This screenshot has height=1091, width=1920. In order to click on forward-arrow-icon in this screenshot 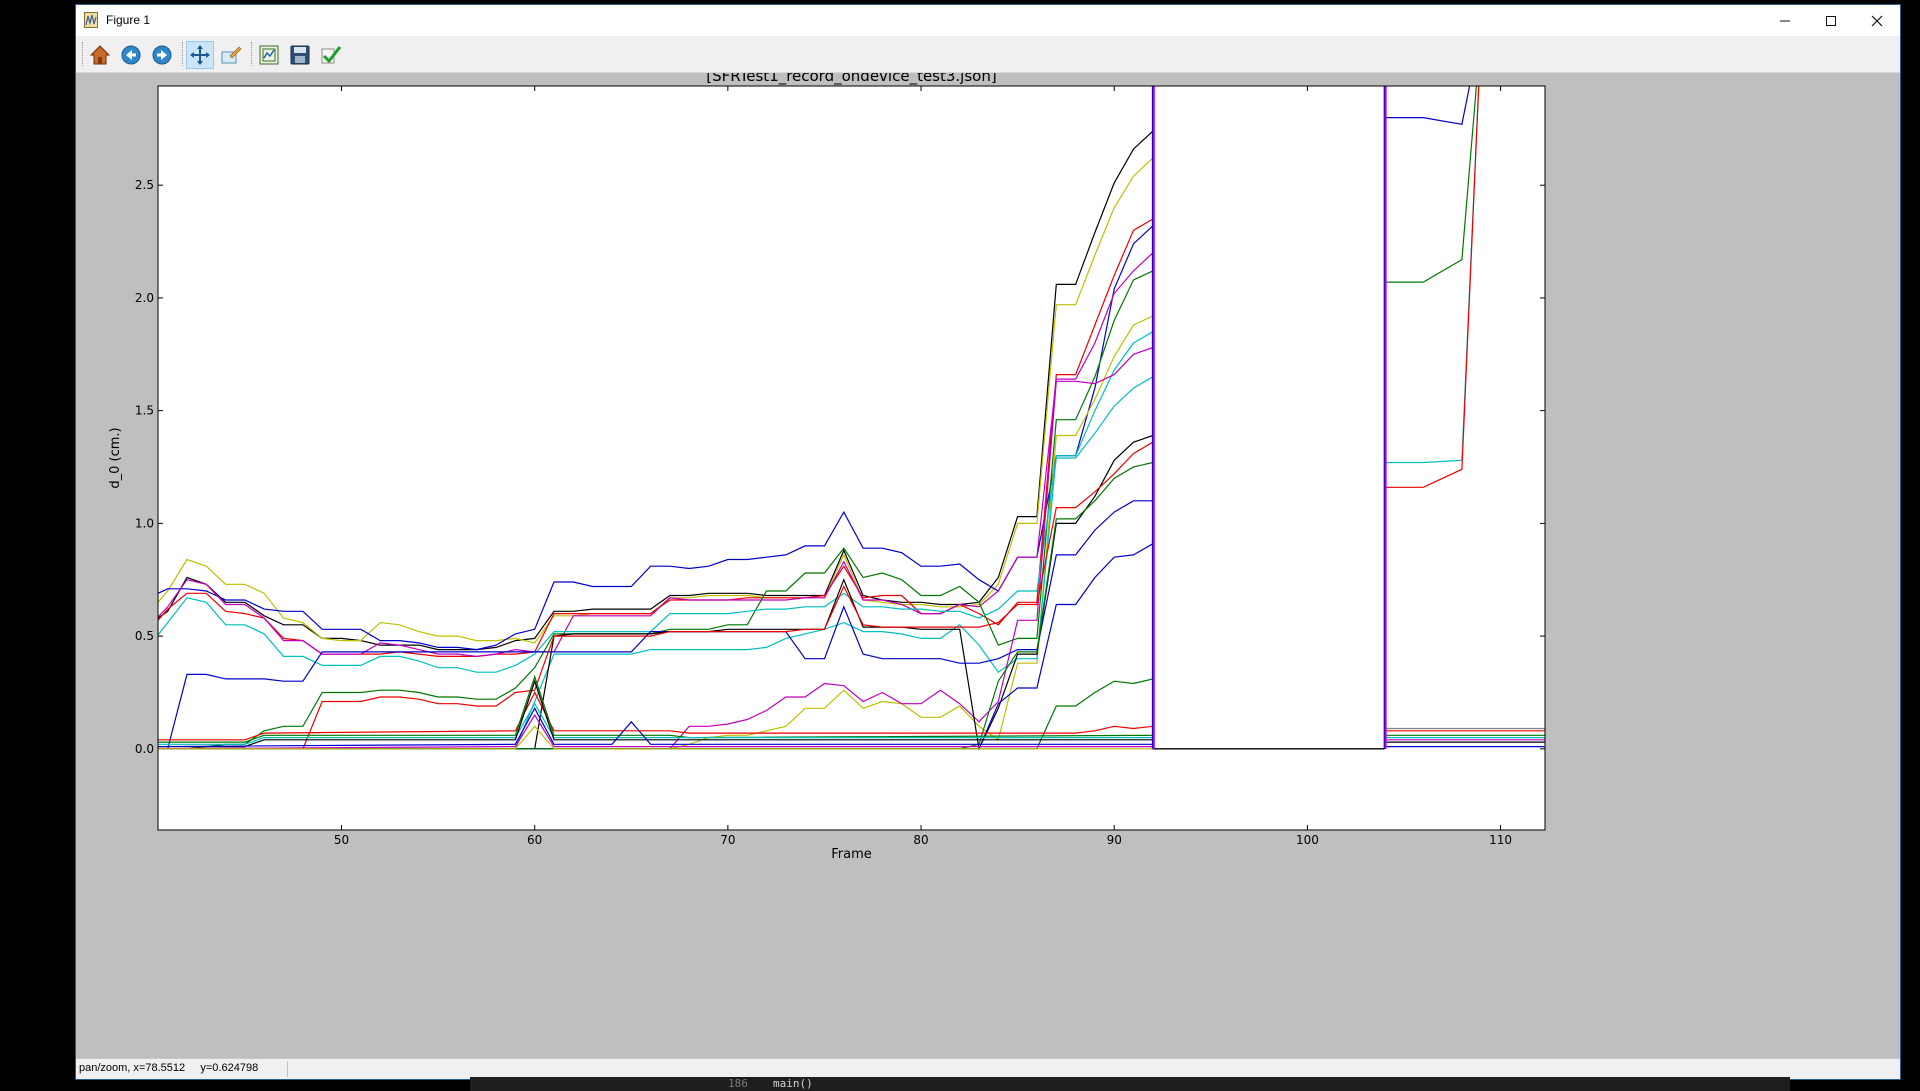, I will do `click(162, 55)`.